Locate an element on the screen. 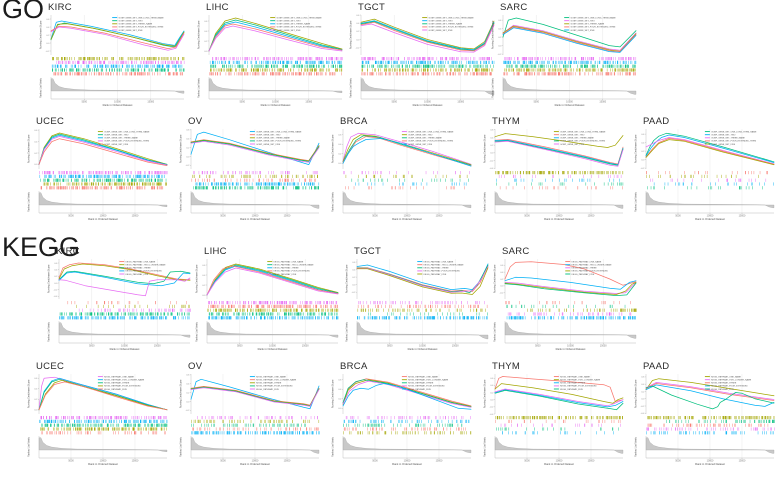 The image size is (779, 479). panel-title-go-lihc: LIHC is located at coordinates (217, 7).